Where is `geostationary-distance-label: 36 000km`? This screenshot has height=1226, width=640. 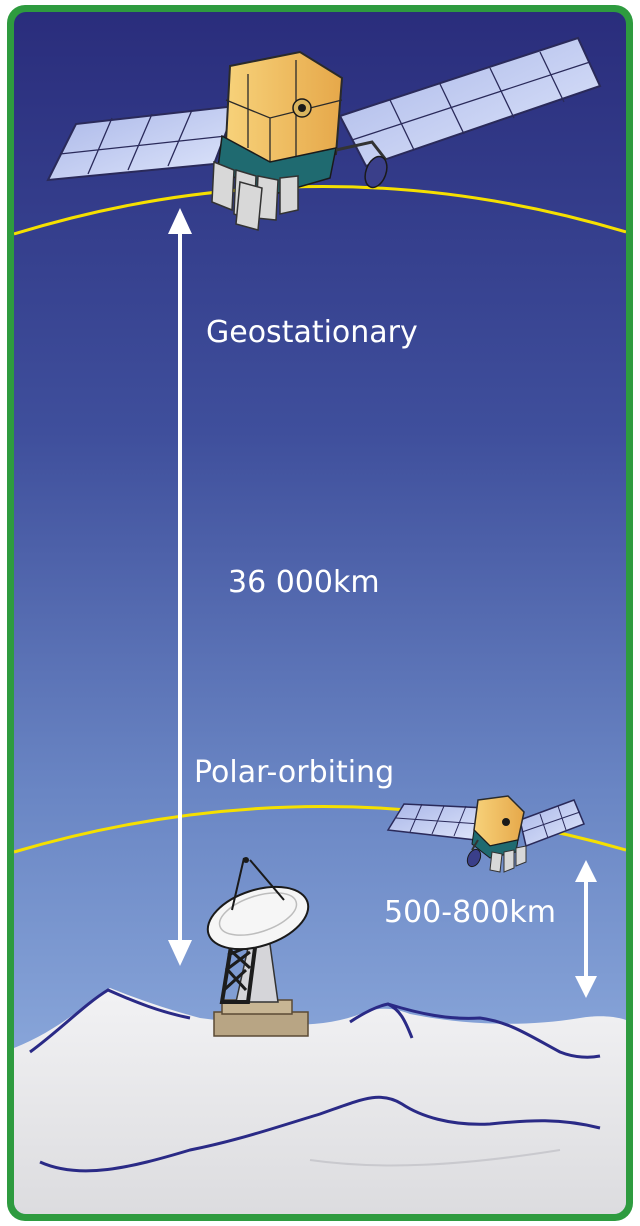
geostationary-distance-label: 36 000km is located at coordinates (304, 582).